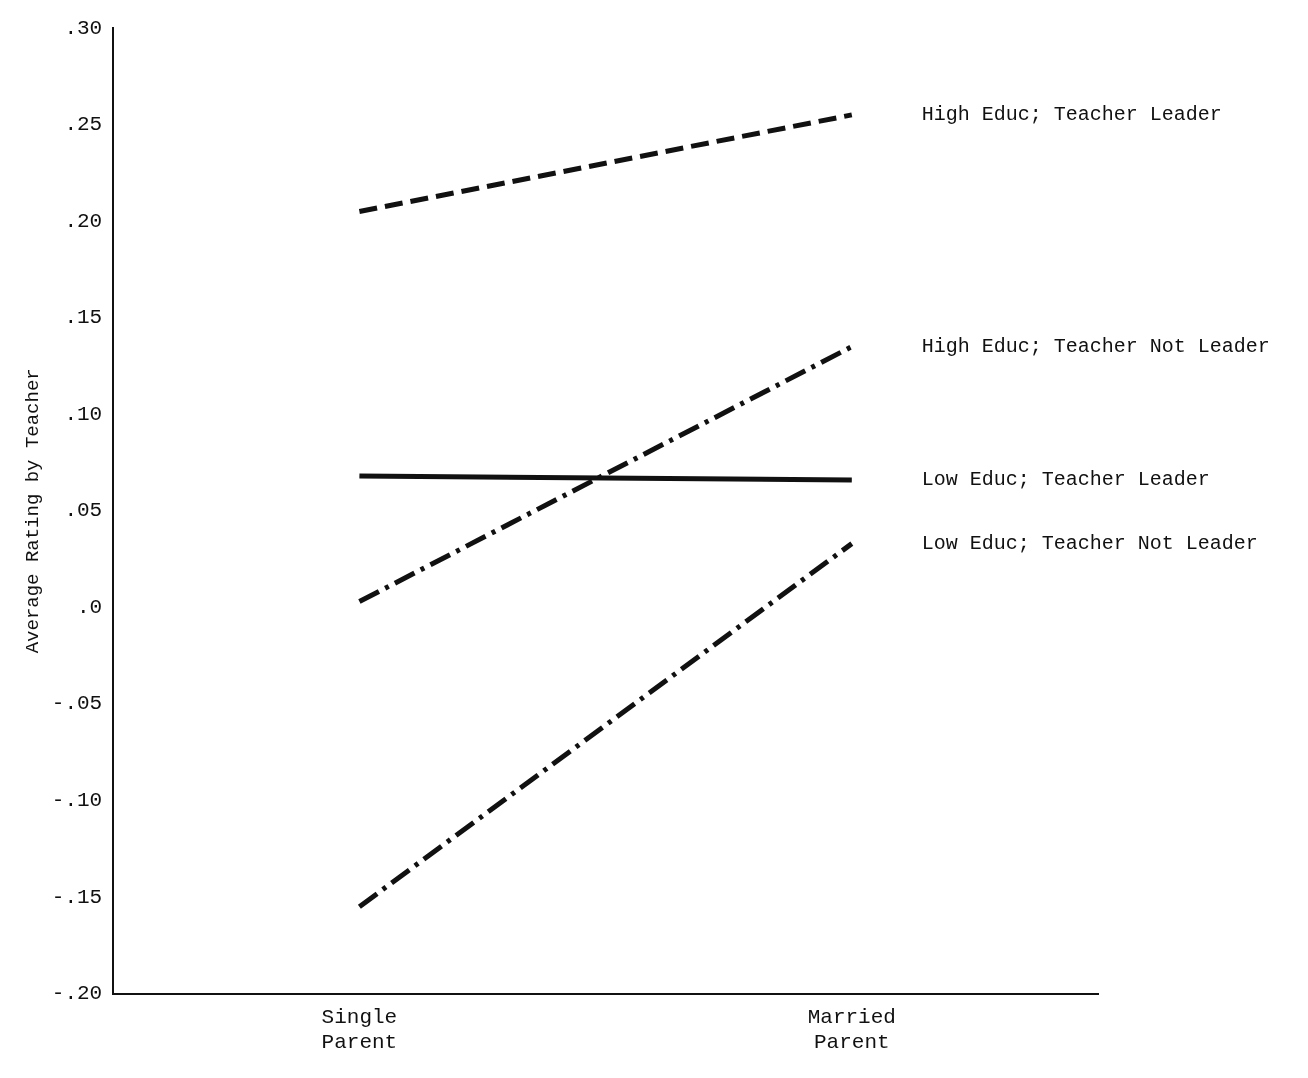  I want to click on y-tick-label: .25, so click(83, 125).